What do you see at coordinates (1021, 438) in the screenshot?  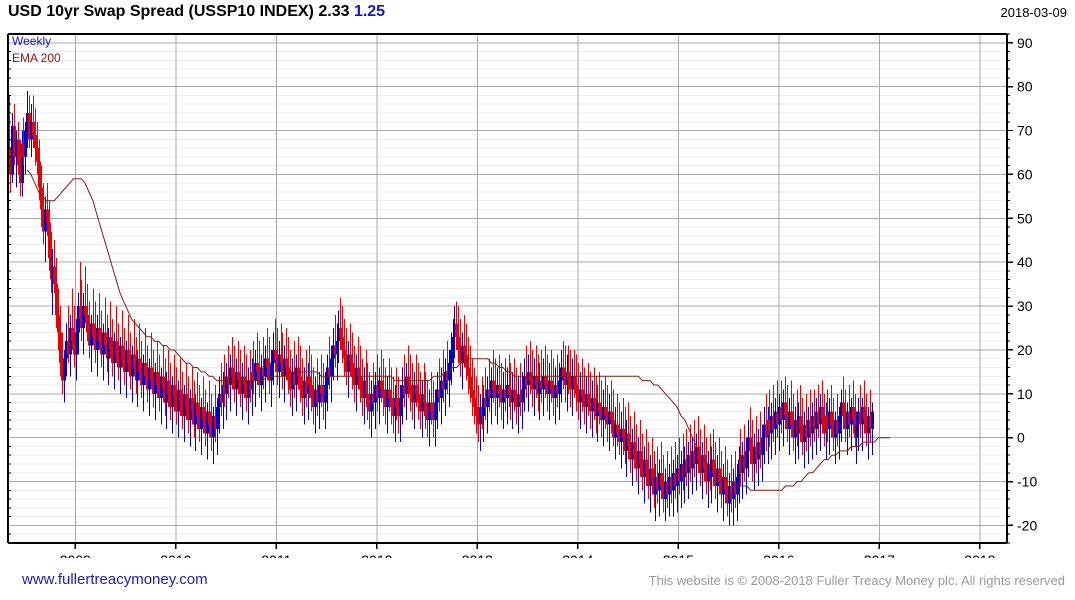 I see `y-axis-tick-label: 0` at bounding box center [1021, 438].